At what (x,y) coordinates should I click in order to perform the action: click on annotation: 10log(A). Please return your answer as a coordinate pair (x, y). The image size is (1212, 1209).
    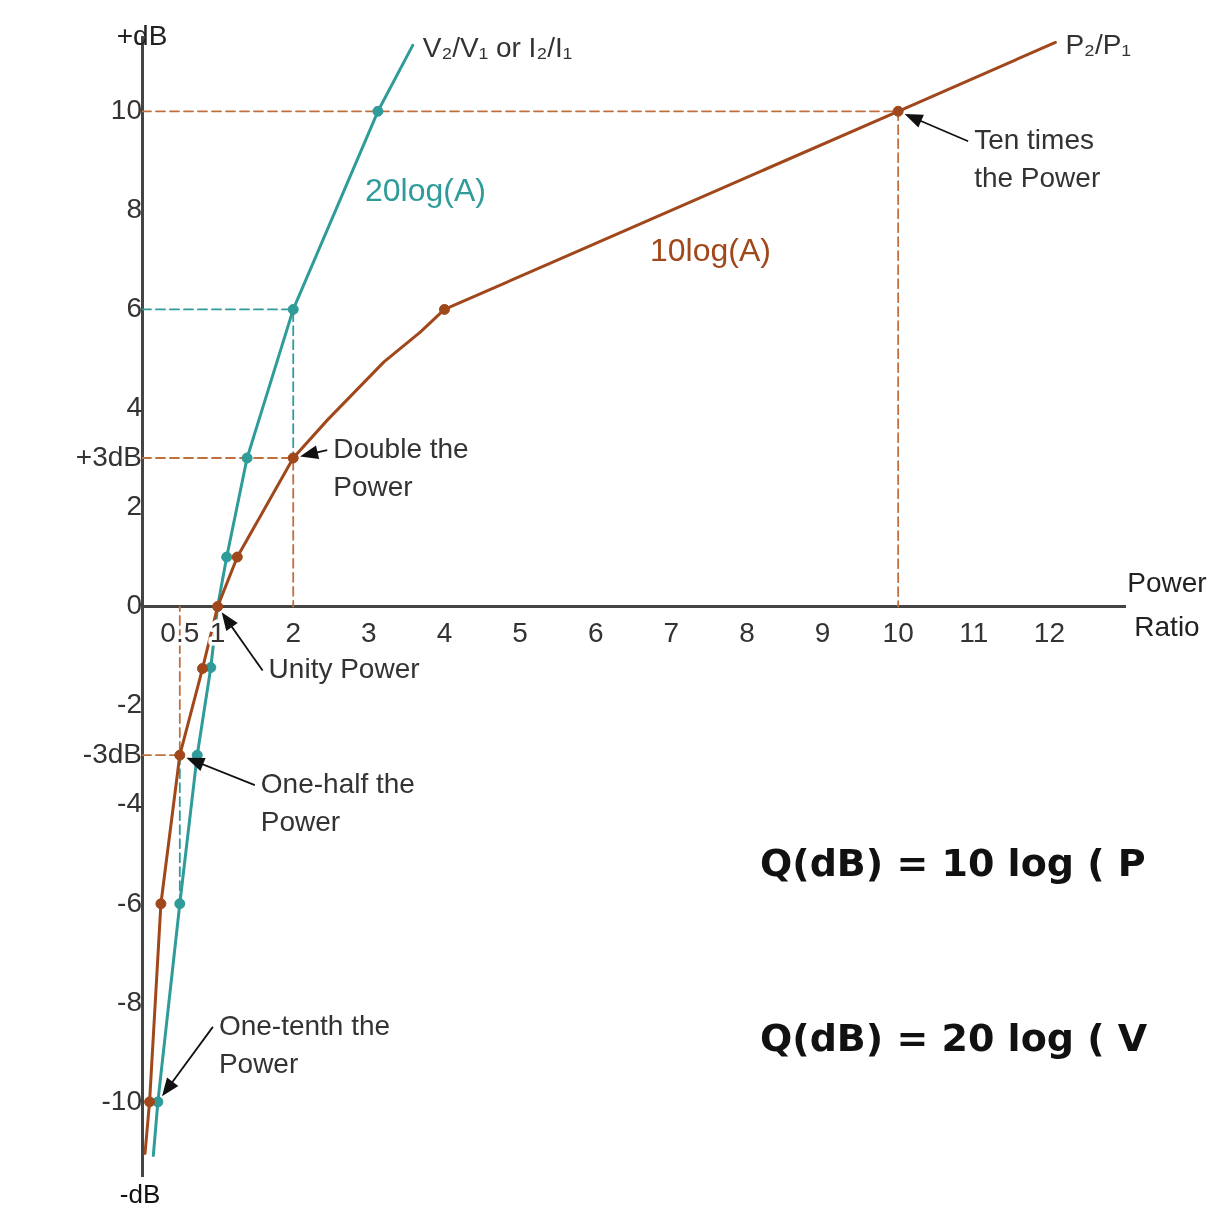
    Looking at the image, I should click on (710, 249).